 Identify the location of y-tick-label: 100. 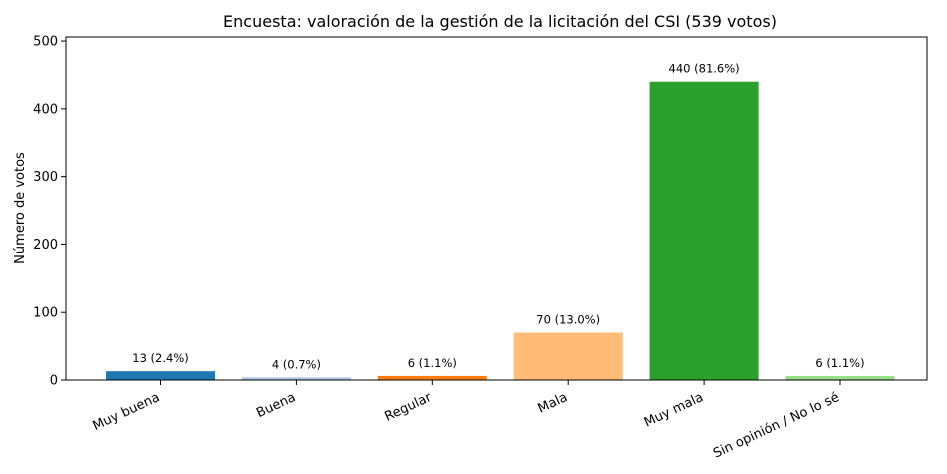
(45, 313).